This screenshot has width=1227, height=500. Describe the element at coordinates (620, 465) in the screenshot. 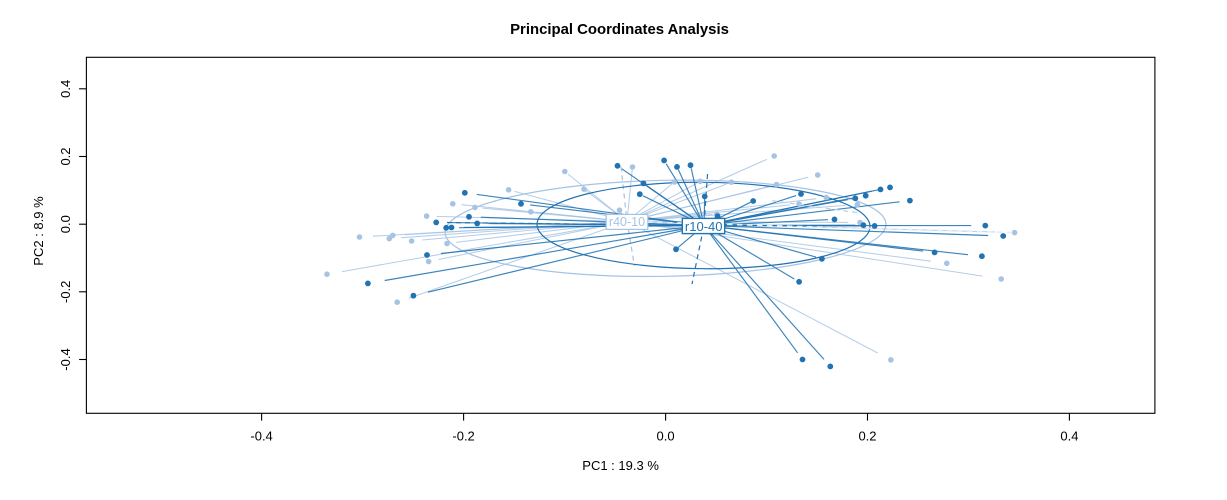

I see `svg-text: PC1 : 19.3 %` at that location.